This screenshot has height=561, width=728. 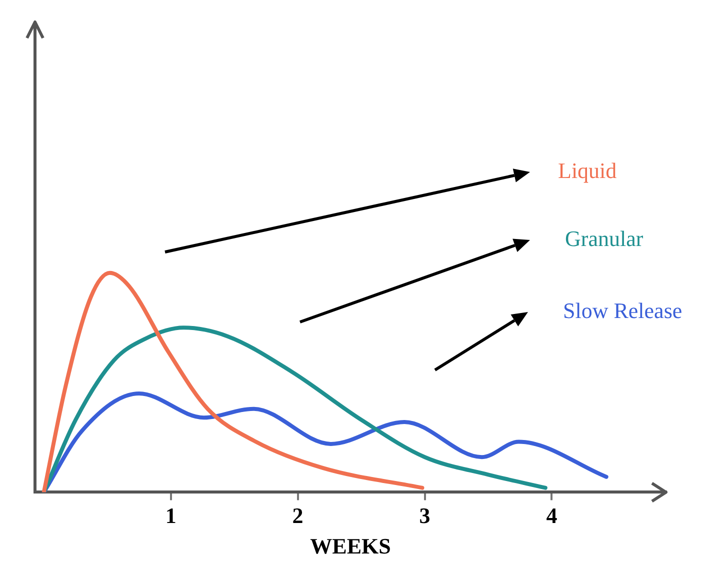 I want to click on x-tick-label: 4, so click(x=552, y=515).